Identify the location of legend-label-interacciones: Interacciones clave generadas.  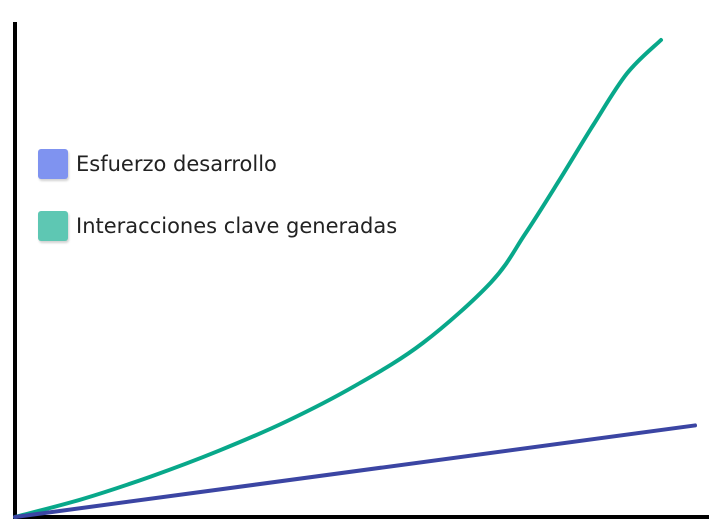
(237, 226).